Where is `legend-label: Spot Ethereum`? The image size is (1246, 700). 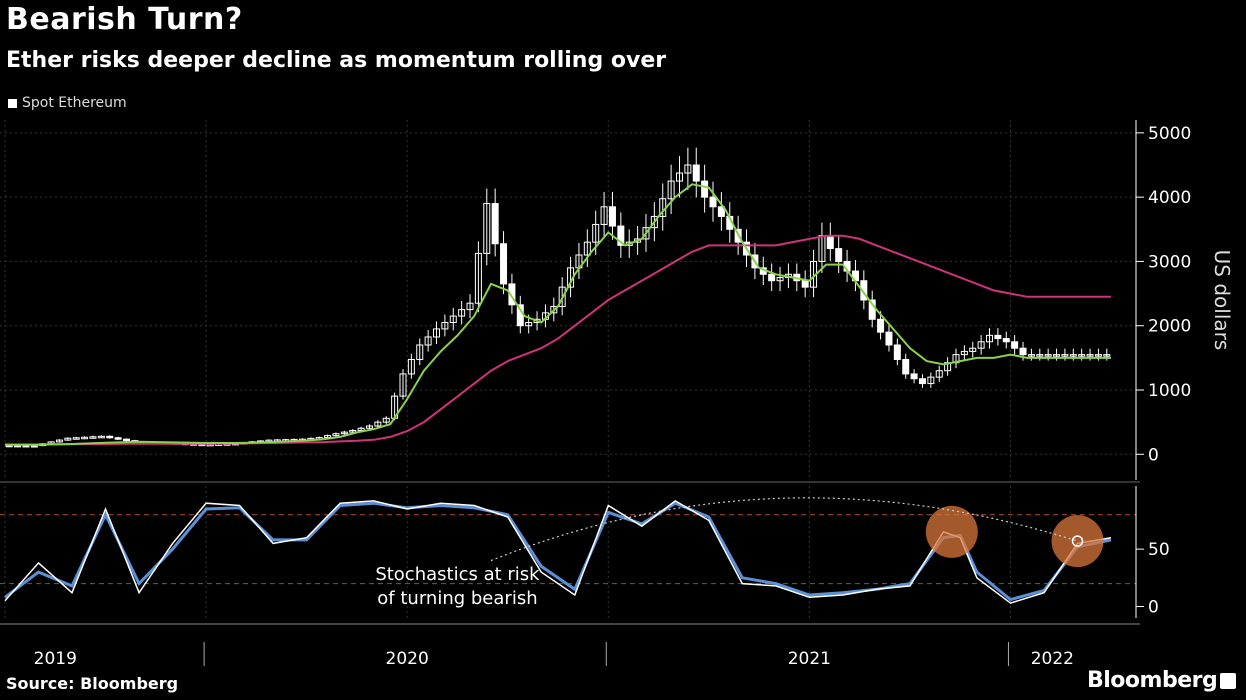
legend-label: Spot Ethereum is located at coordinates (74, 103).